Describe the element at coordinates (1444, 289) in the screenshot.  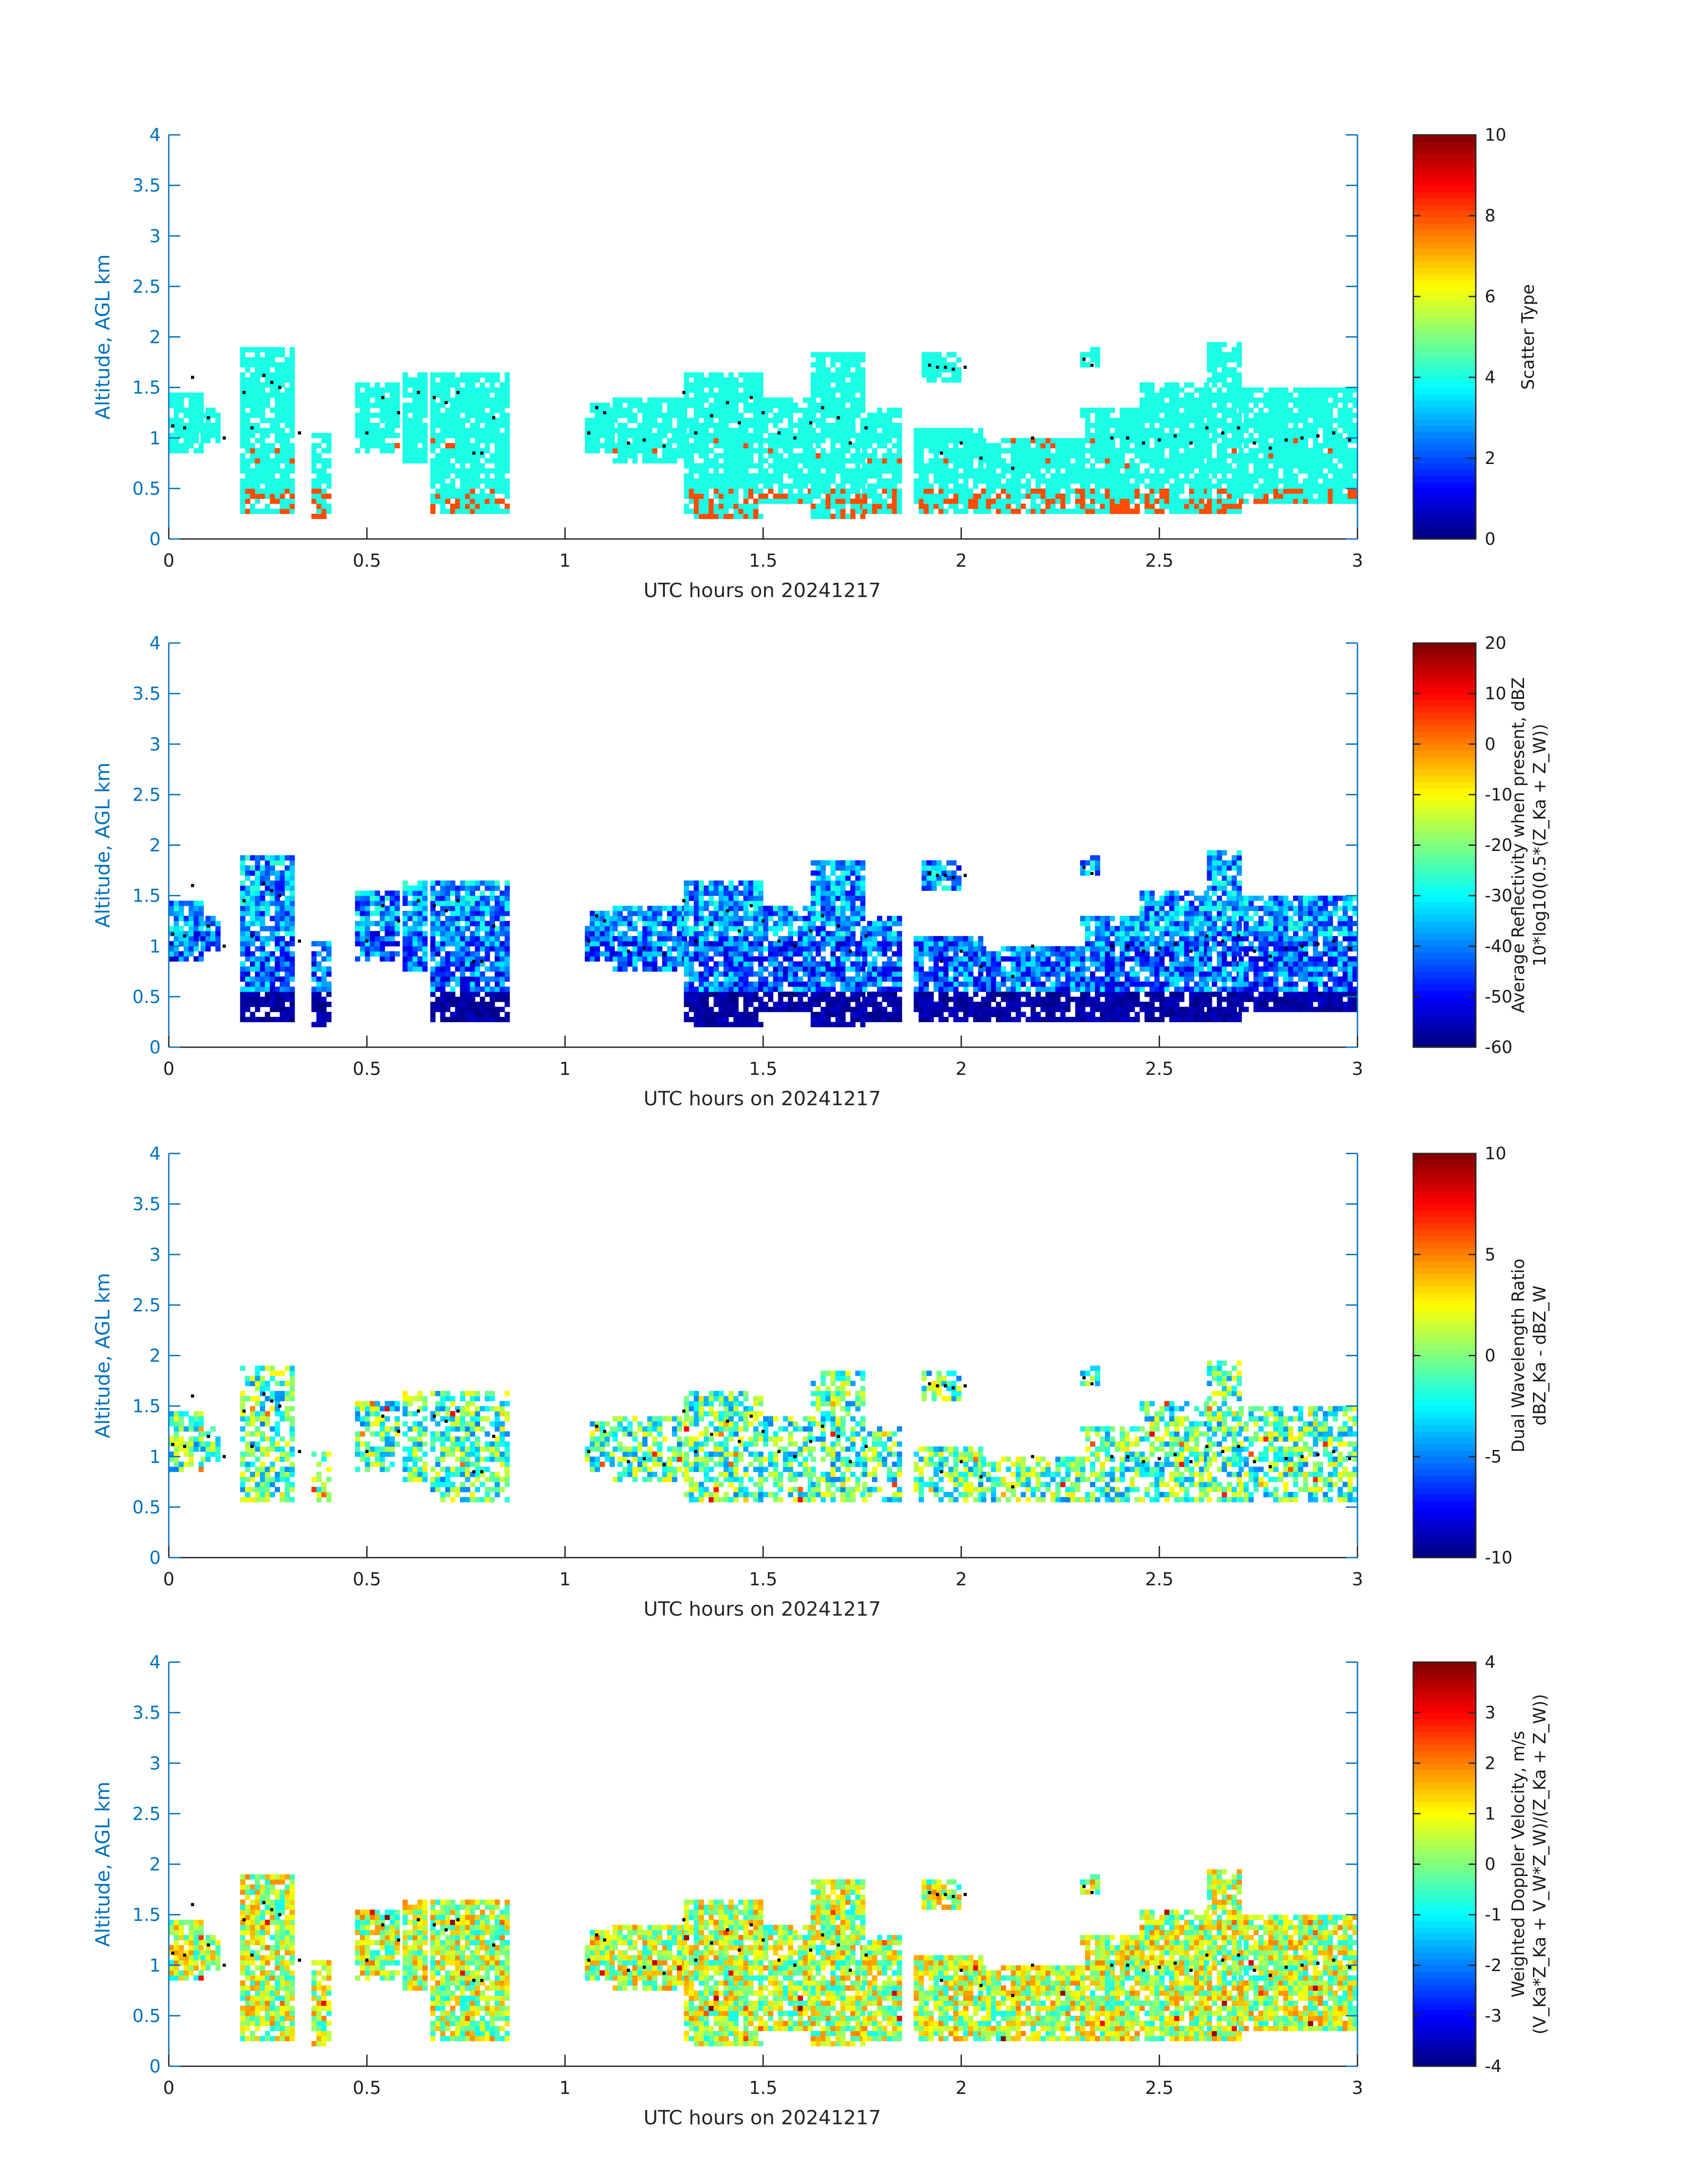
I see `colorbar-band` at that location.